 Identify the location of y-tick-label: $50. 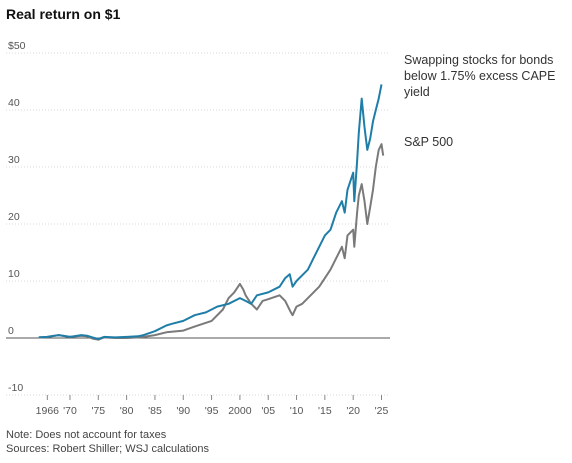
(17, 46).